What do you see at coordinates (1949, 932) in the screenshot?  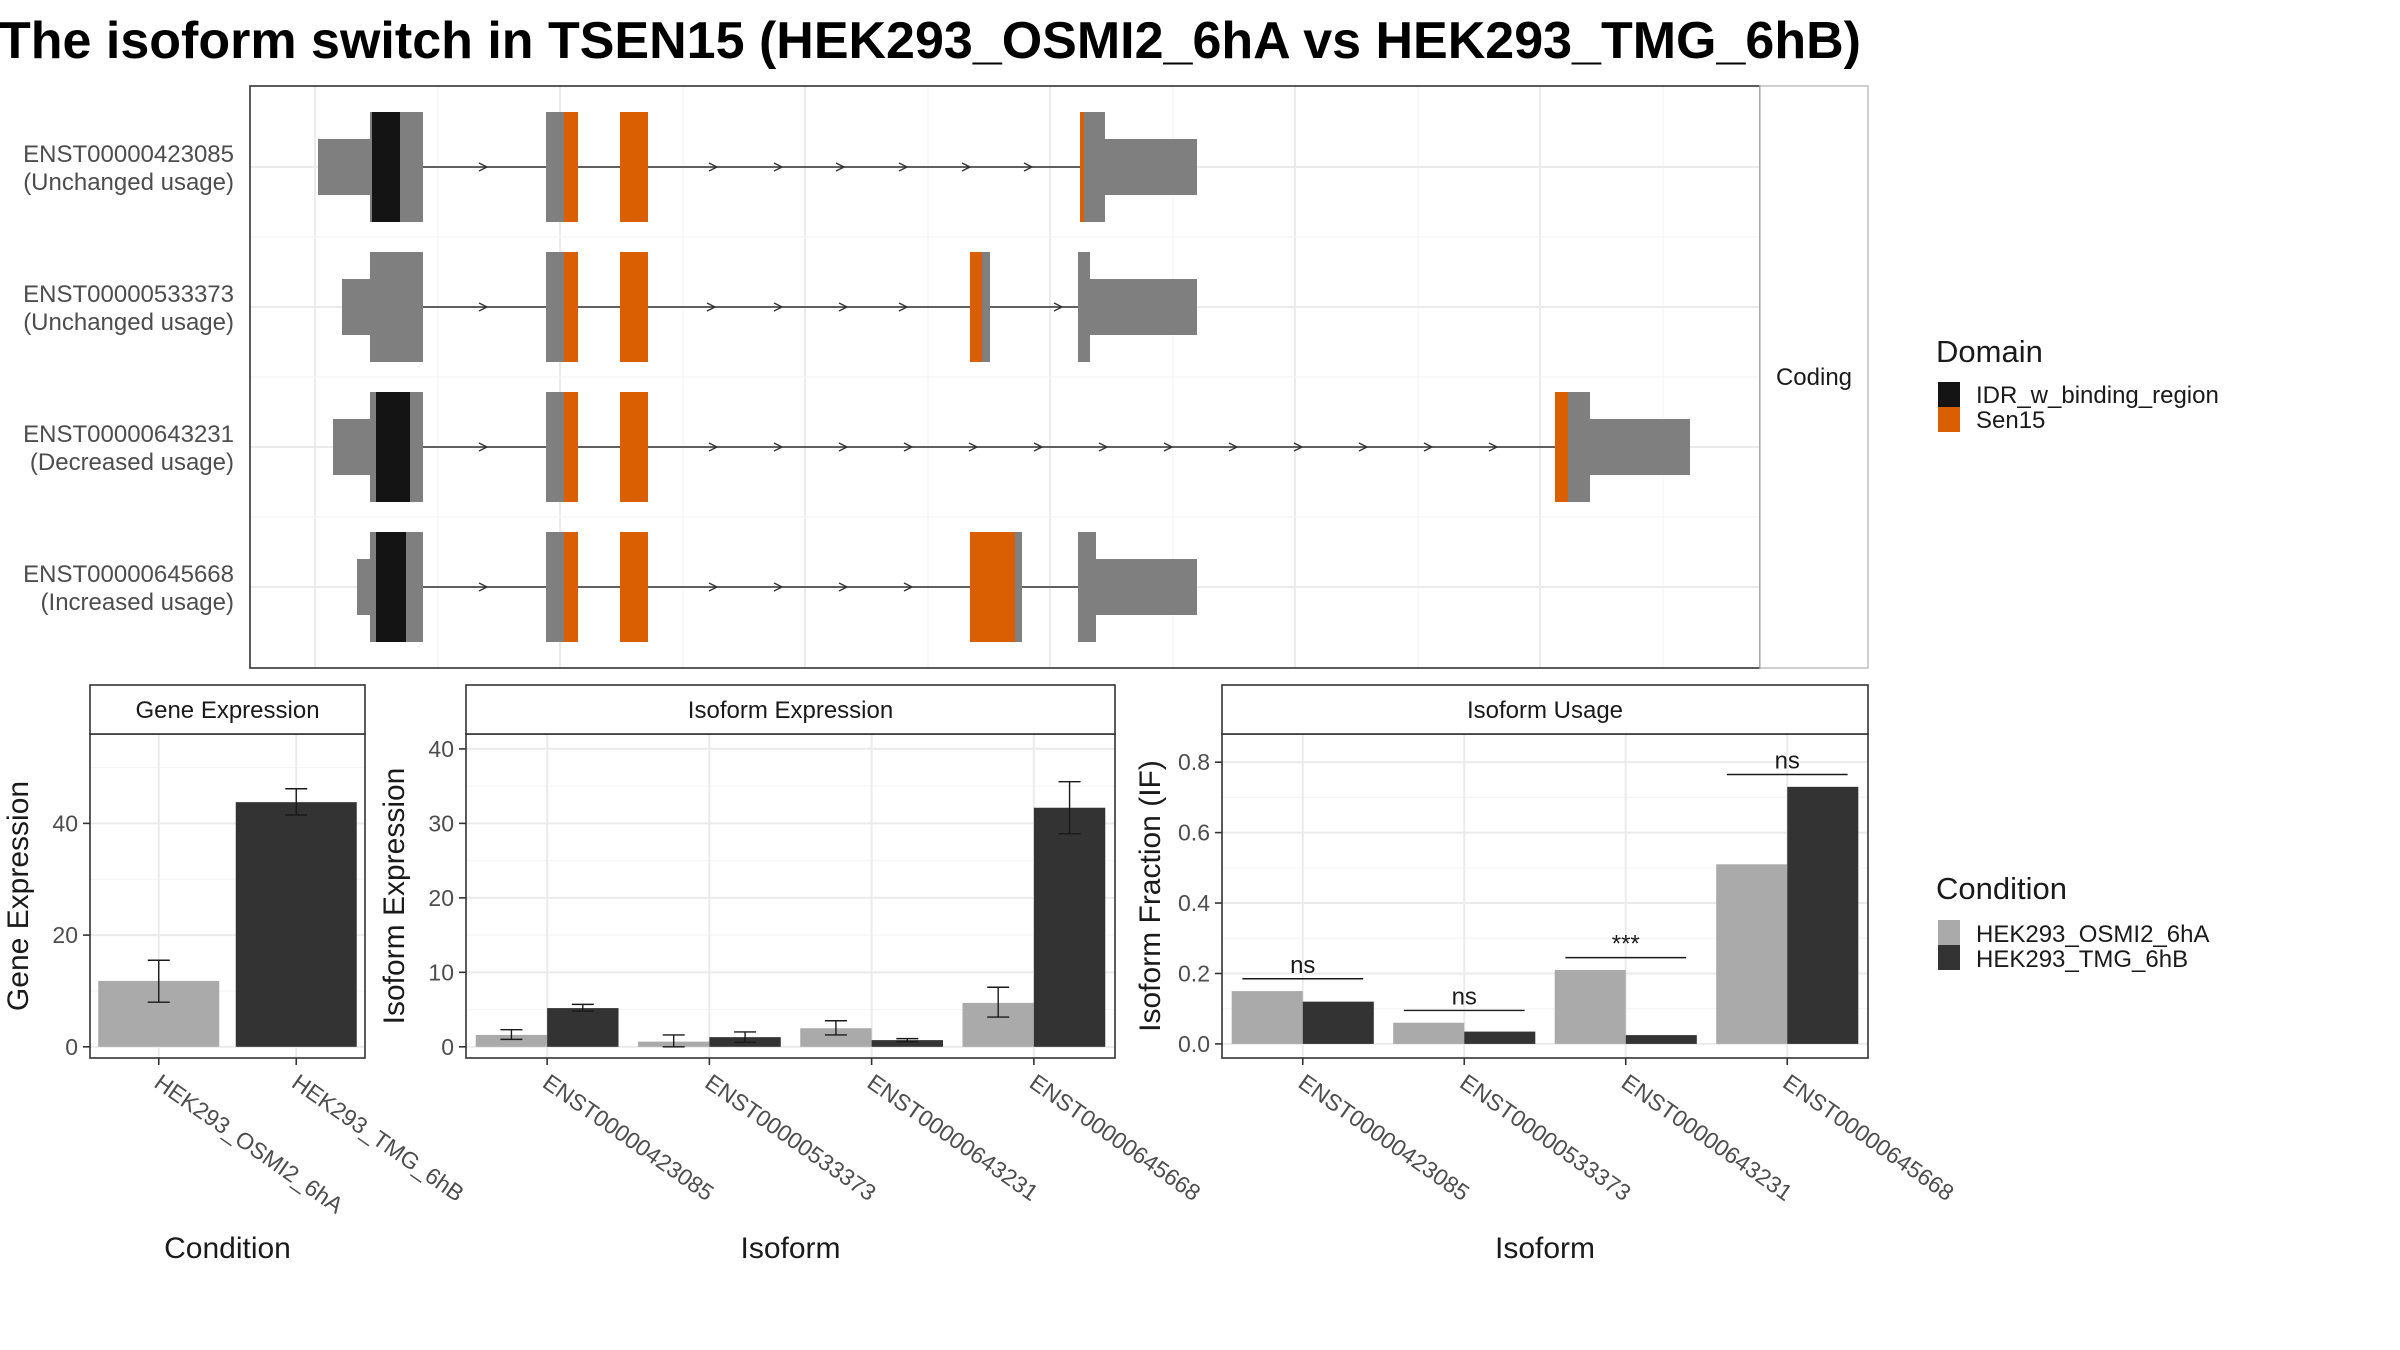 I see `condition-legend-key` at bounding box center [1949, 932].